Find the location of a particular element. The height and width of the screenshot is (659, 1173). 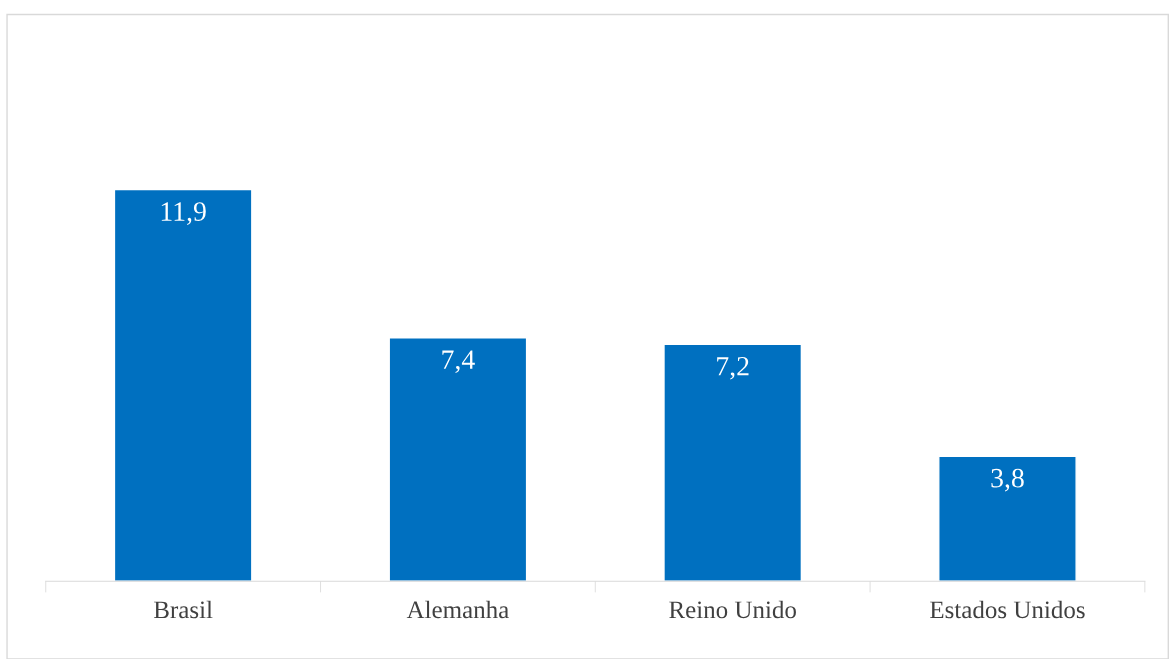

data-label: 7,4 is located at coordinates (458, 362).